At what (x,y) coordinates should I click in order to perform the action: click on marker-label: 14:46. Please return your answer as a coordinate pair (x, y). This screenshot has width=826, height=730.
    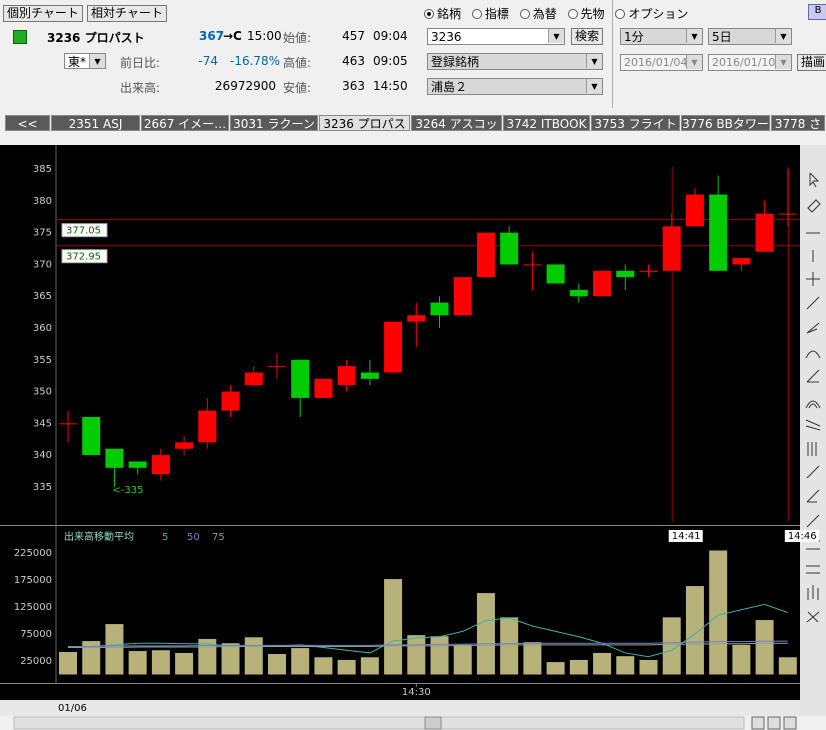
    Looking at the image, I should click on (802, 536).